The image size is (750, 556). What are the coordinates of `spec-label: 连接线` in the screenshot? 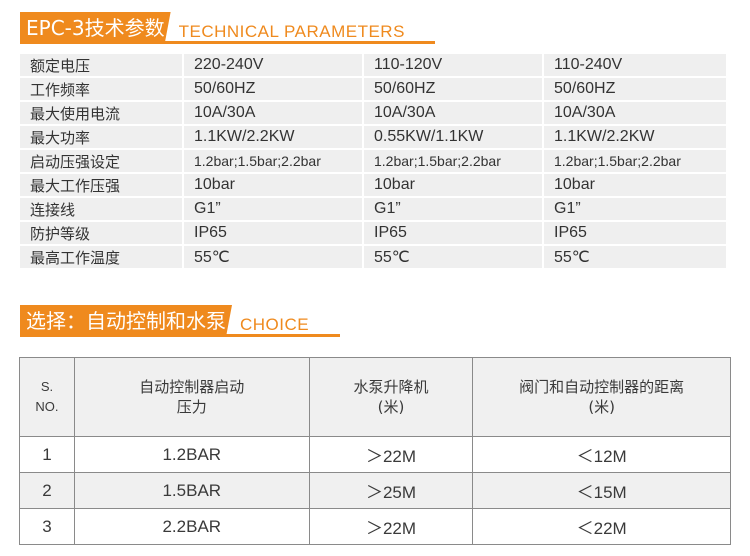 It's located at (101, 209).